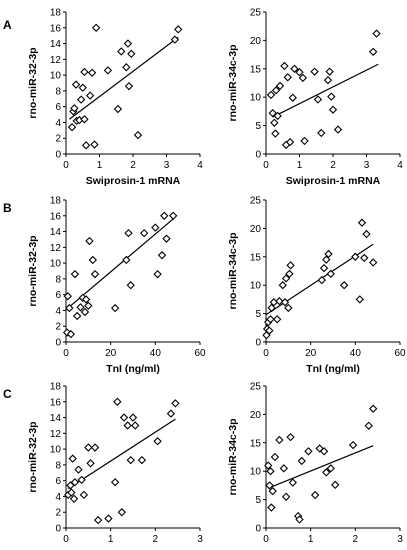 The width and height of the screenshot is (407, 550). I want to click on chart-4-y-axis-label: rno-miR-34c-3p, so click(233, 270).